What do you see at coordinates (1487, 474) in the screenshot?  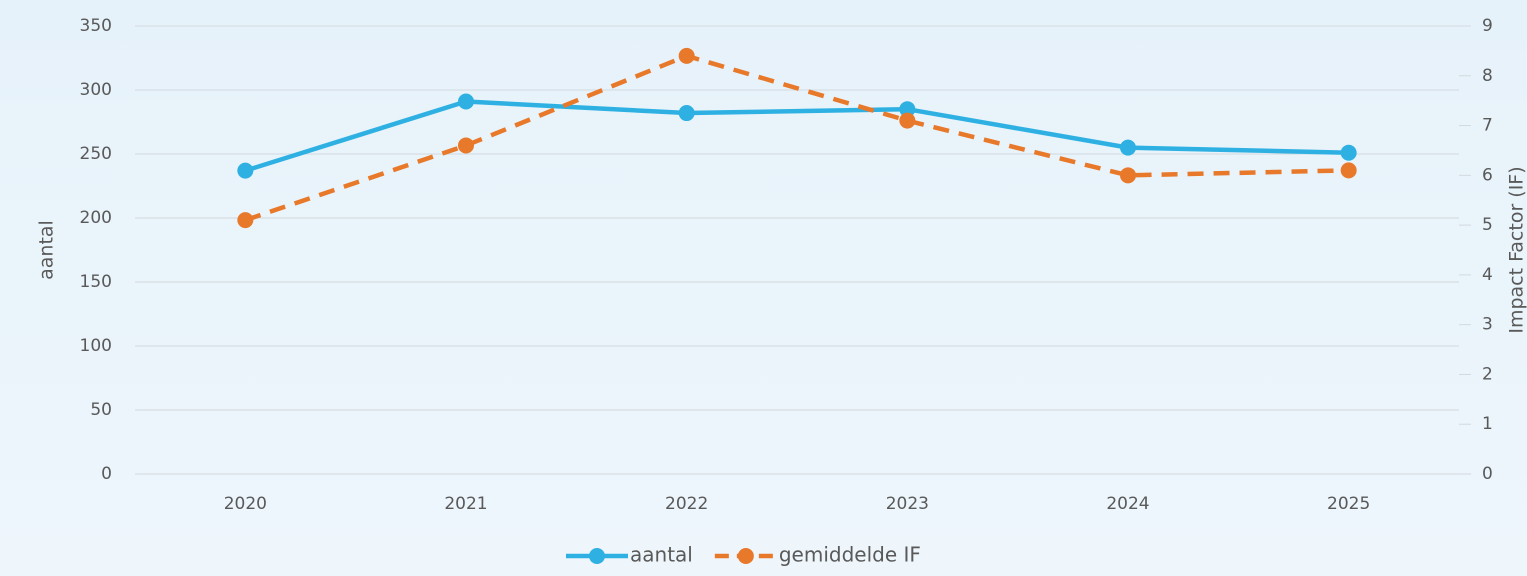 I see `y2-tick-label: 0` at bounding box center [1487, 474].